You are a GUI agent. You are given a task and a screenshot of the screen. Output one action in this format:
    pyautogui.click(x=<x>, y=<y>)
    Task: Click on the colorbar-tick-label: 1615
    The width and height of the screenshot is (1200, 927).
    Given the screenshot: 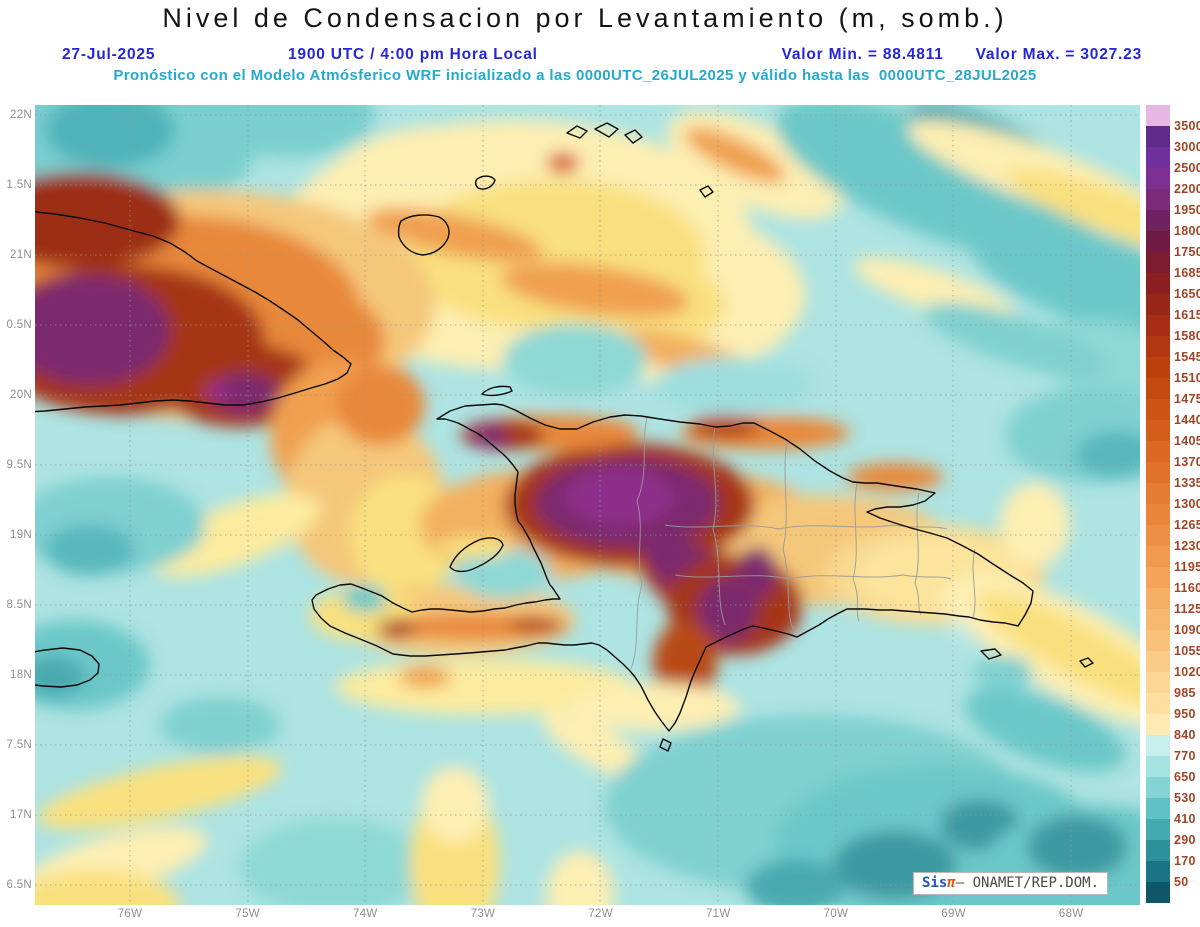 What is the action you would take?
    pyautogui.click(x=1187, y=315)
    